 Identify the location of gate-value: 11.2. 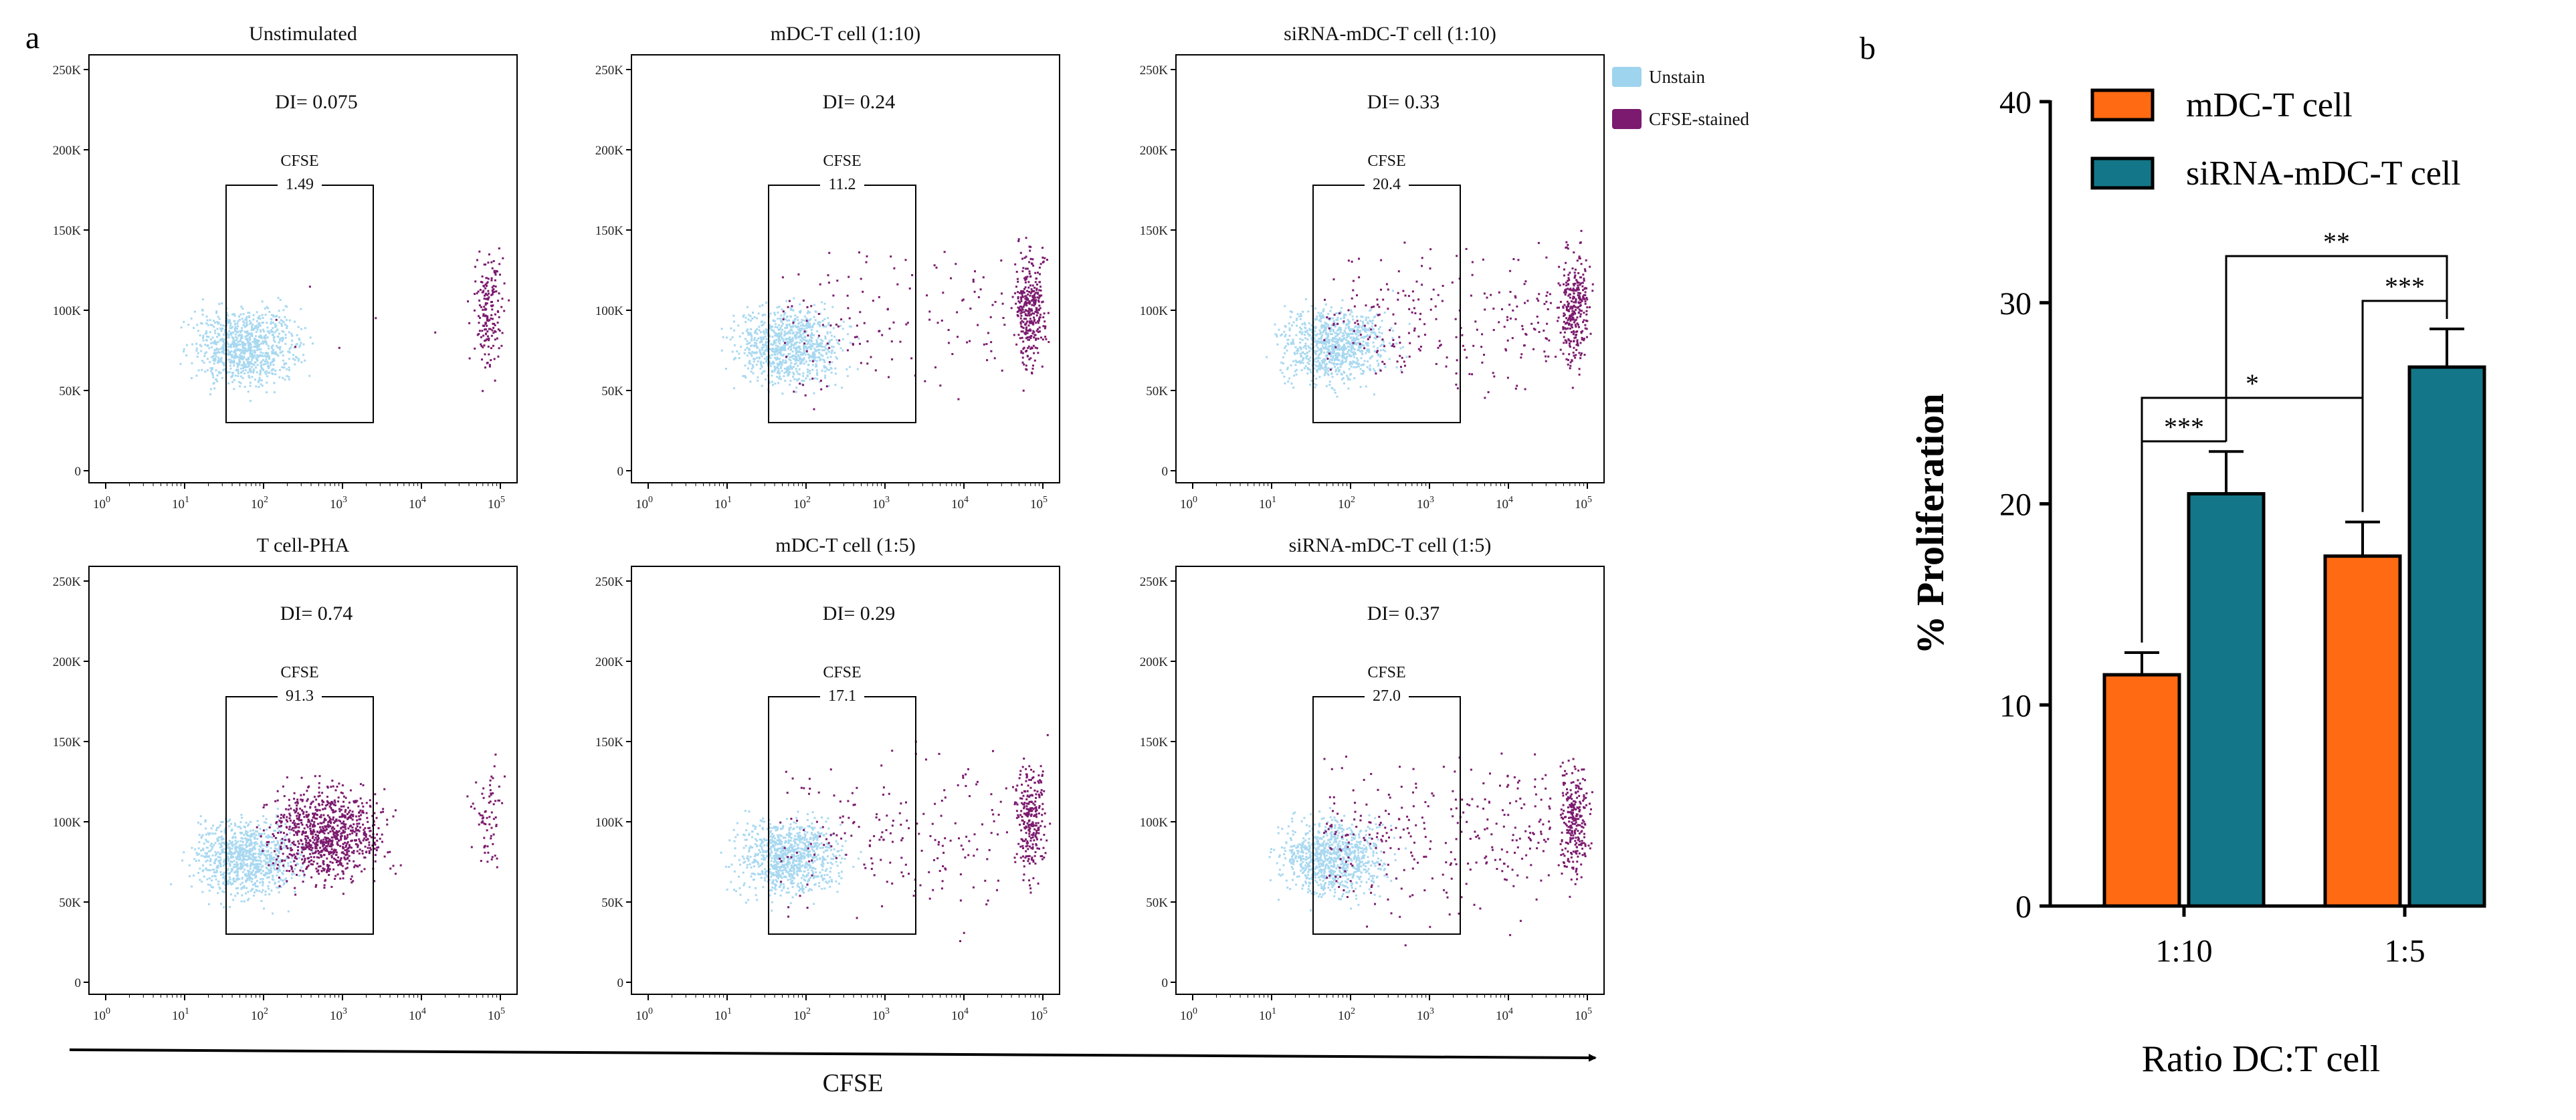
(842, 184).